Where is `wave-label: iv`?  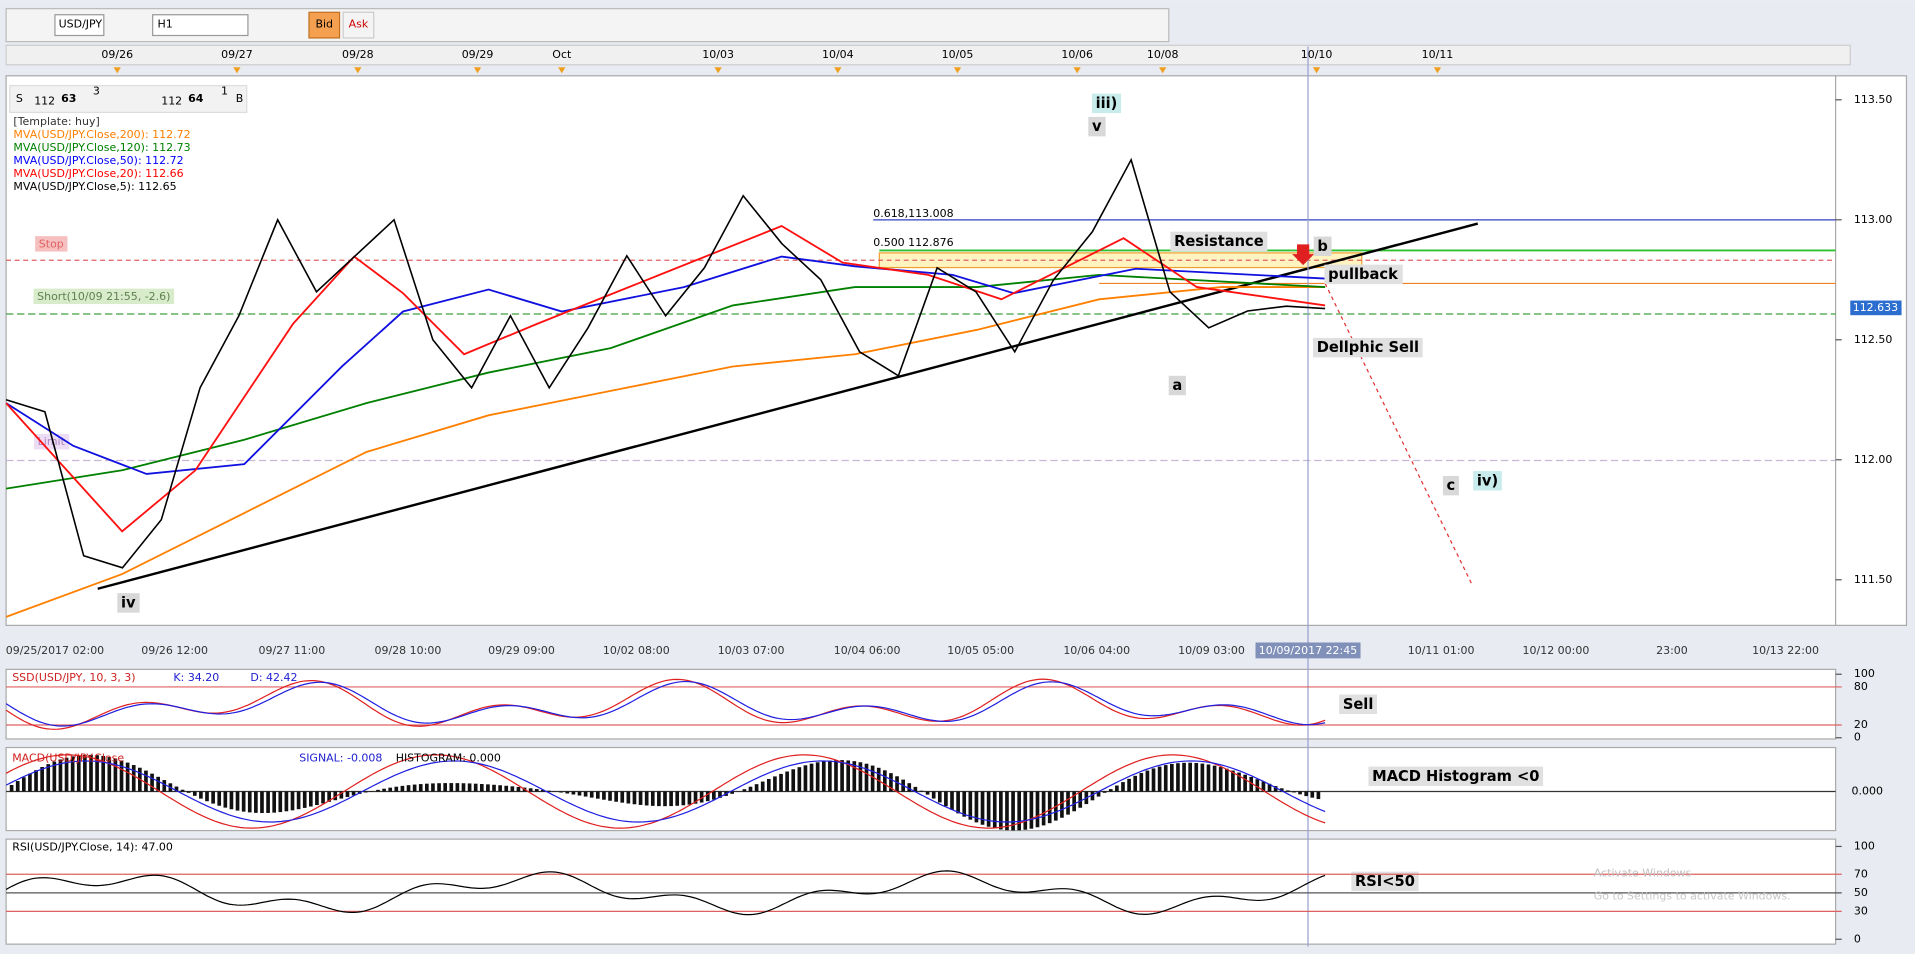
wave-label: iv is located at coordinates (128, 602).